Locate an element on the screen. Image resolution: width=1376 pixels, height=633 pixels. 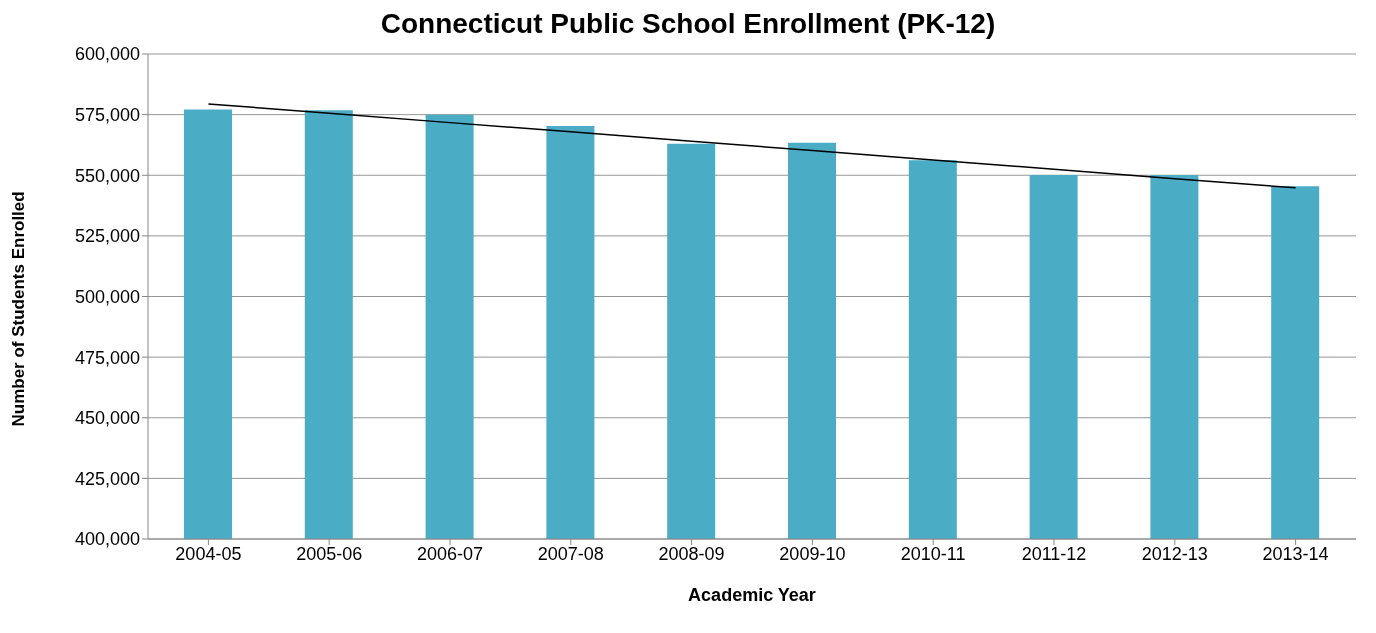
y-tick-label: 400,000 is located at coordinates (107, 539).